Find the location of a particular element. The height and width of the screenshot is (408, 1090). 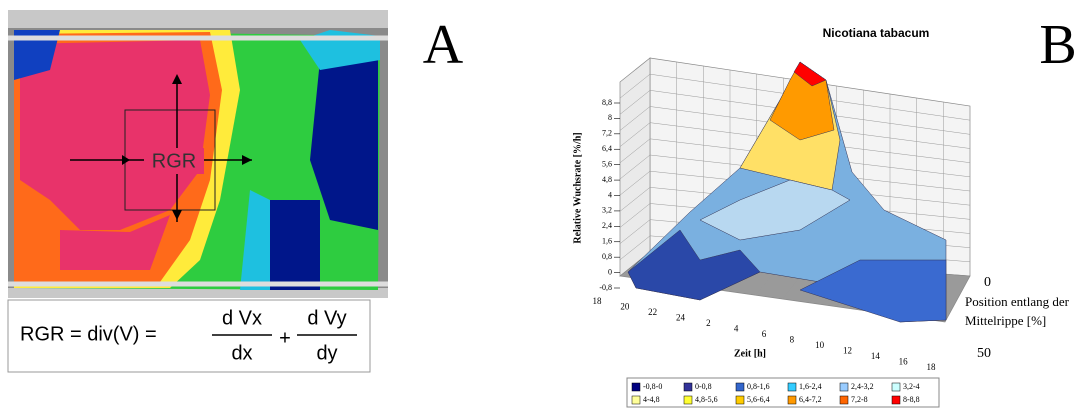

x-tick-label: 22 is located at coordinates (652, 312).